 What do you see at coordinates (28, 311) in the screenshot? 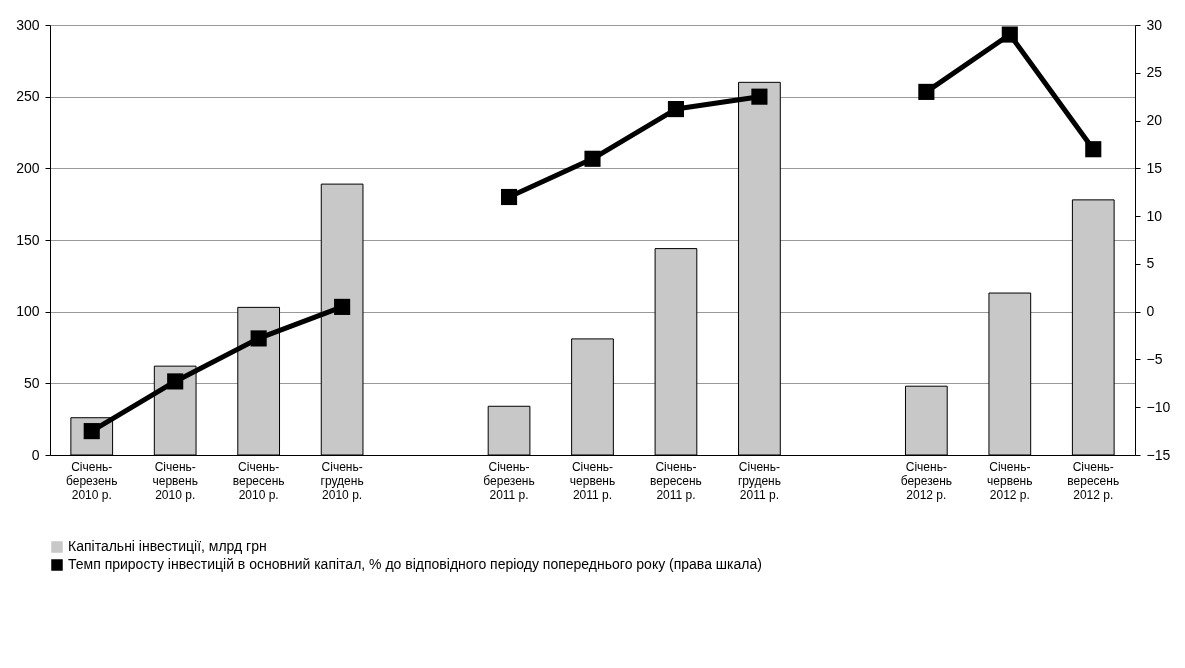
I see `y-tick-label: 100` at bounding box center [28, 311].